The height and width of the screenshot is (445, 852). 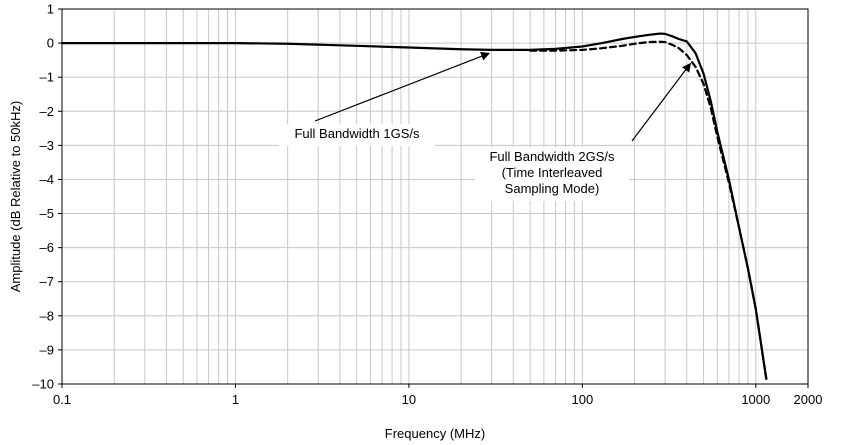 I want to click on x-tick-label: 10, so click(x=409, y=399).